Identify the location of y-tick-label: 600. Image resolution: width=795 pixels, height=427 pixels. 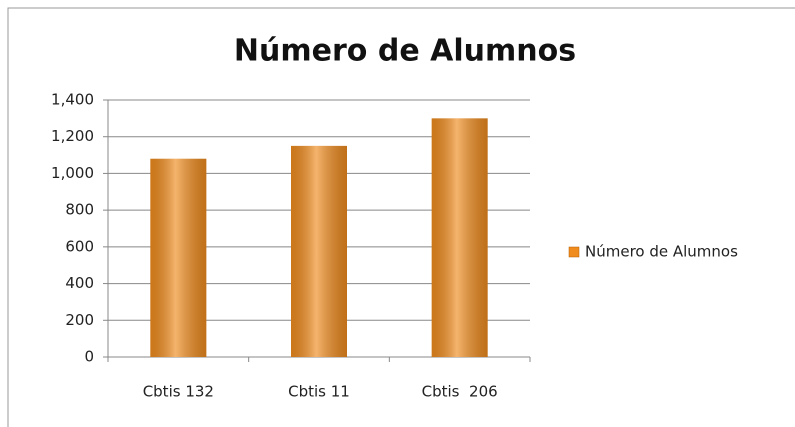
(79, 246).